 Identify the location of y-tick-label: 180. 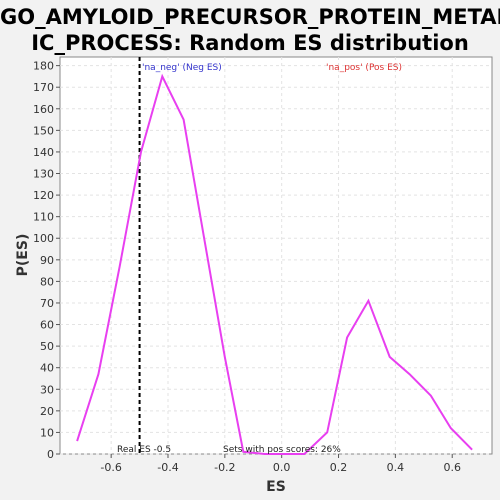
(43, 66).